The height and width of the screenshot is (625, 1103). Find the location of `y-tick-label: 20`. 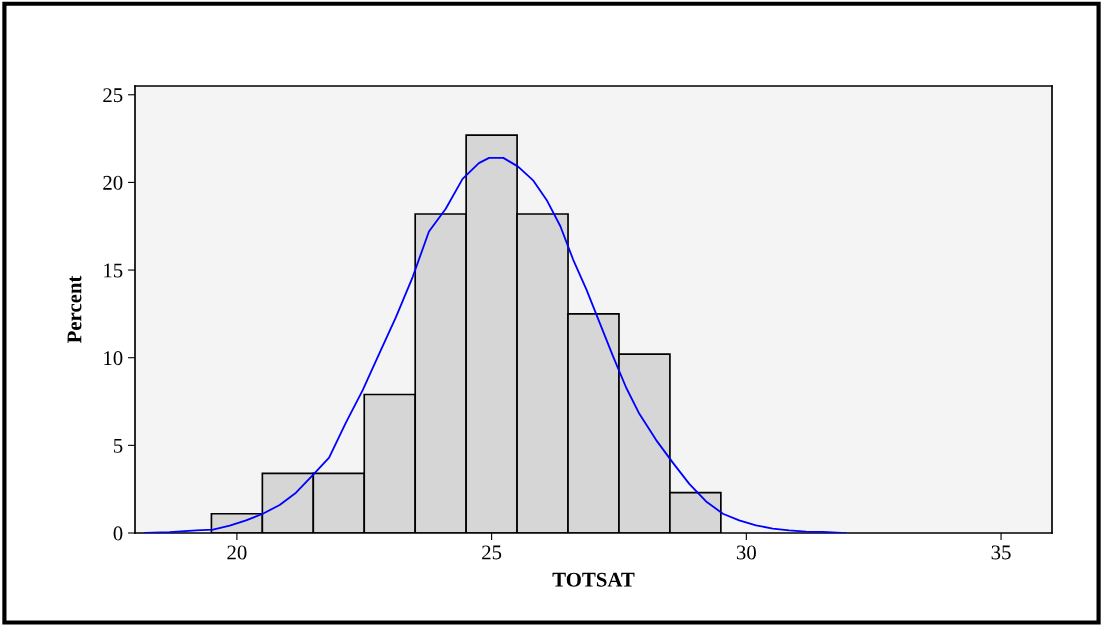

y-tick-label: 20 is located at coordinates (113, 182).